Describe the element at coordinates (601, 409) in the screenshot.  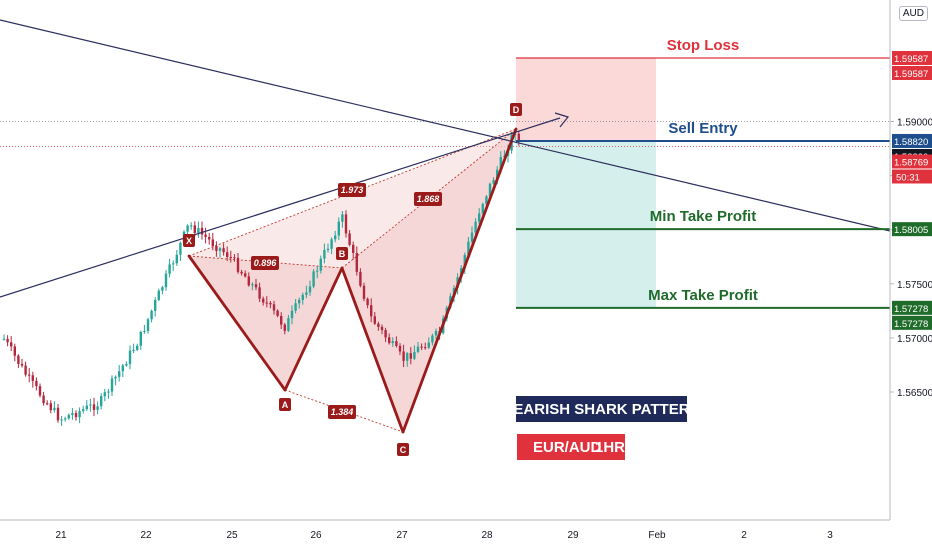
I see `pattern-name-box` at that location.